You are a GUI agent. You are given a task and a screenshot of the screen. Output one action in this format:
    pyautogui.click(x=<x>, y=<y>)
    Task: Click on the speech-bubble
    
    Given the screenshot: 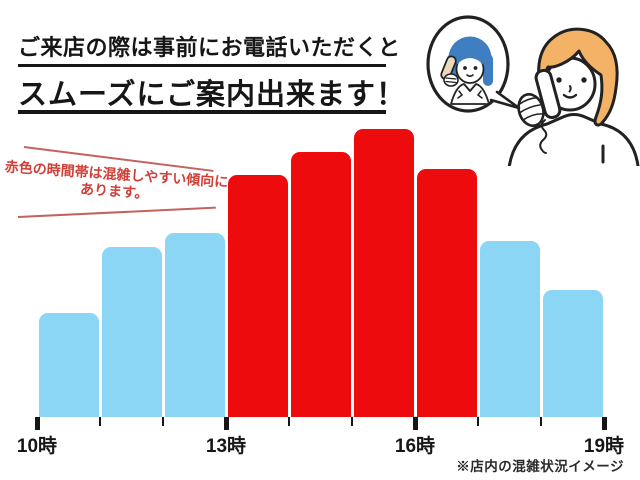 What is the action you would take?
    pyautogui.click(x=473, y=64)
    